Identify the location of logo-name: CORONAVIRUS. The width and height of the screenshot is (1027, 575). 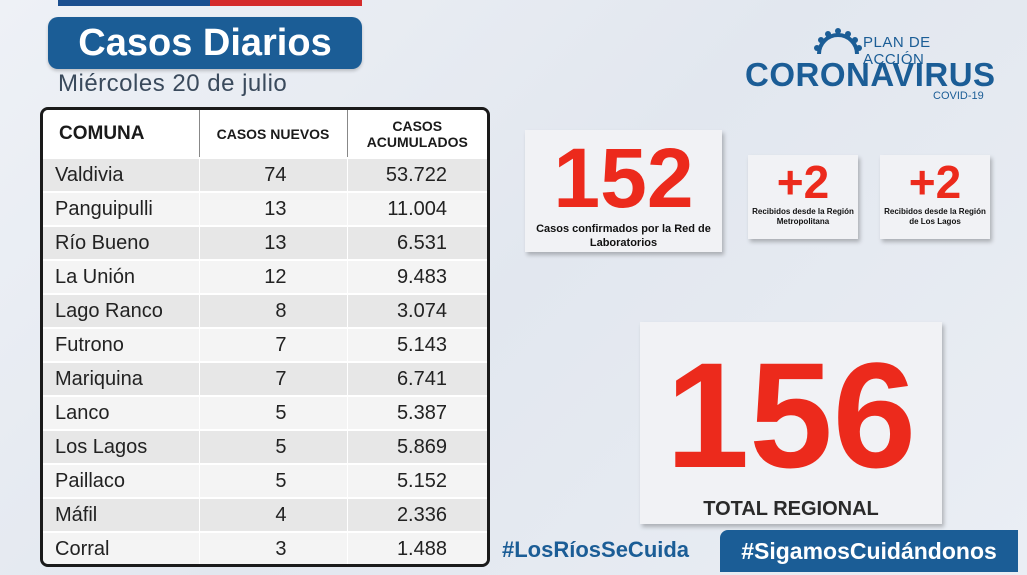
(870, 74).